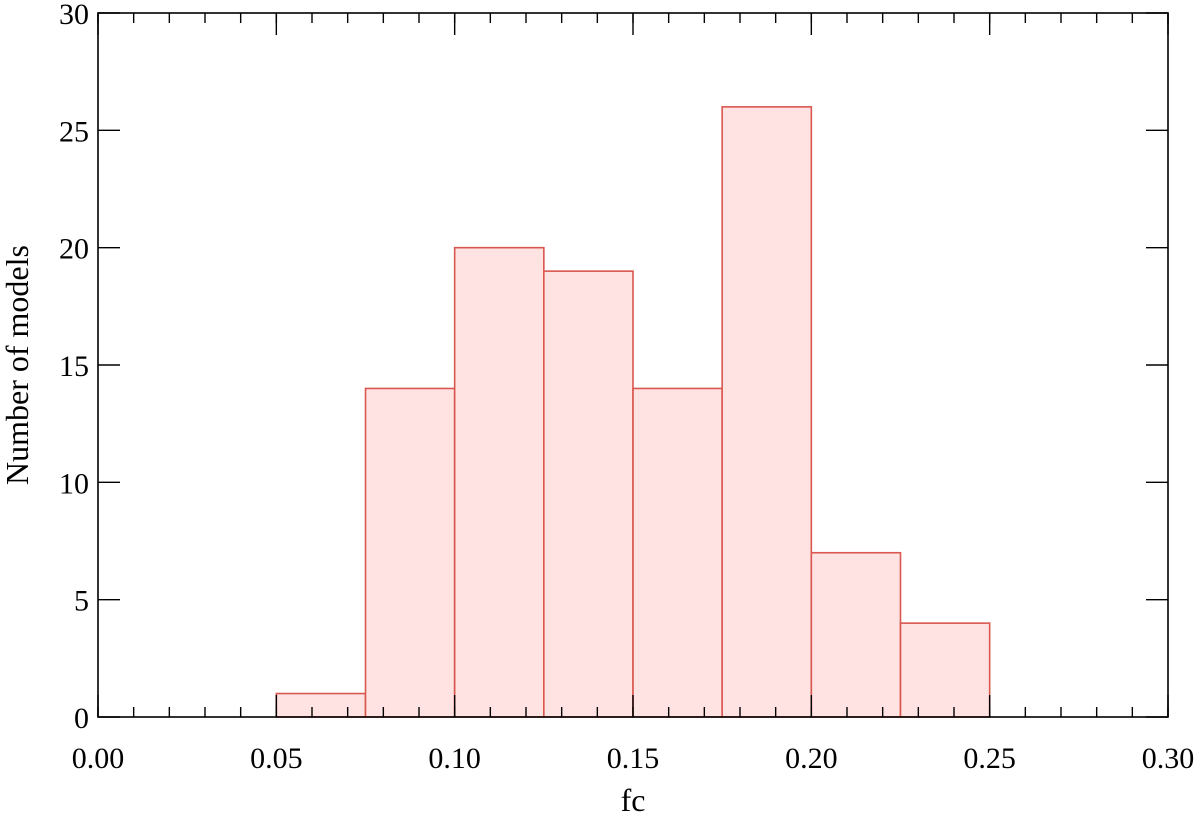 Image resolution: width=1200 pixels, height=820 pixels. I want to click on y-tick-label: 5, so click(81, 601).